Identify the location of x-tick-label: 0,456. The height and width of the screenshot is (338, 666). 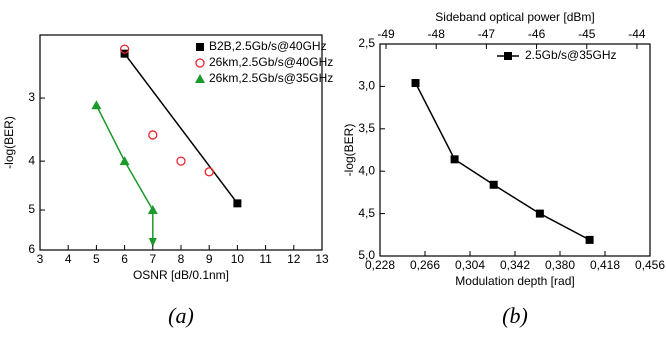
(650, 265).